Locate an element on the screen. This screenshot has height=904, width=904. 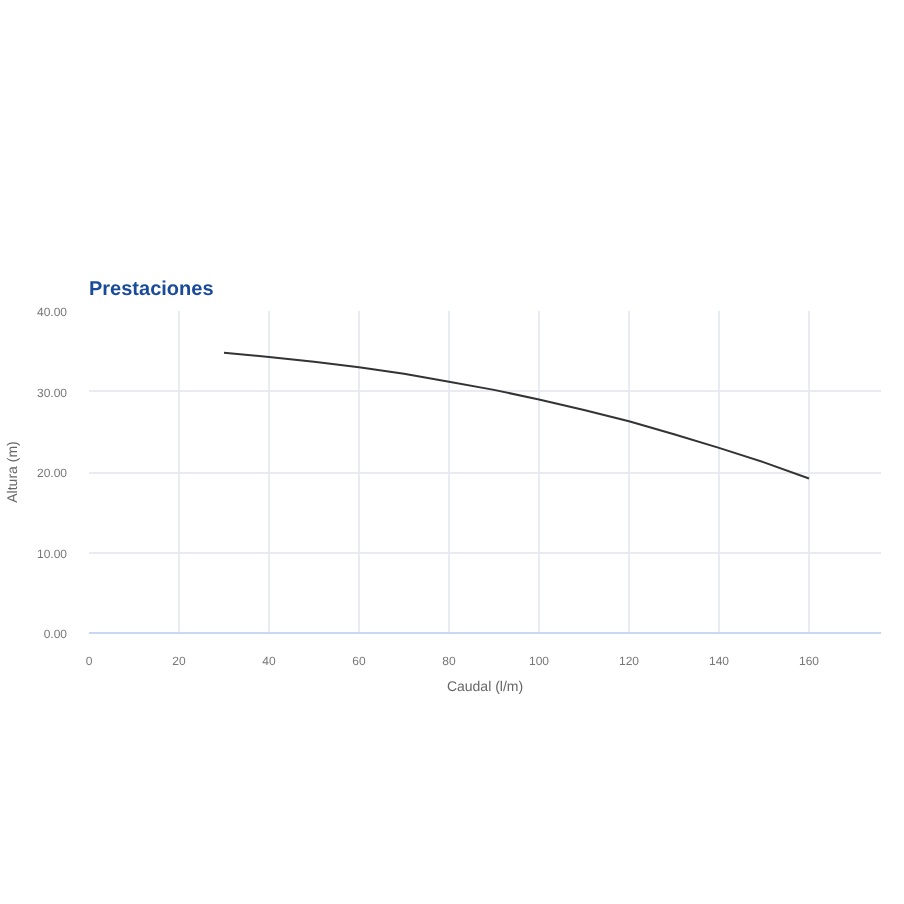
chart-title: Prestaciones is located at coordinates (152, 290).